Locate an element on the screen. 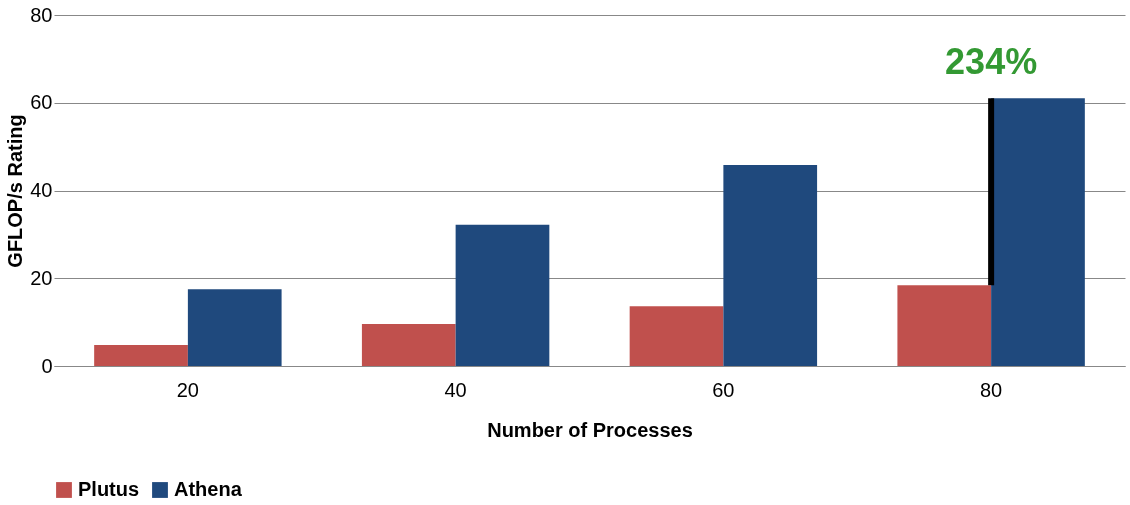  y-tick-label: 60 is located at coordinates (41, 102).